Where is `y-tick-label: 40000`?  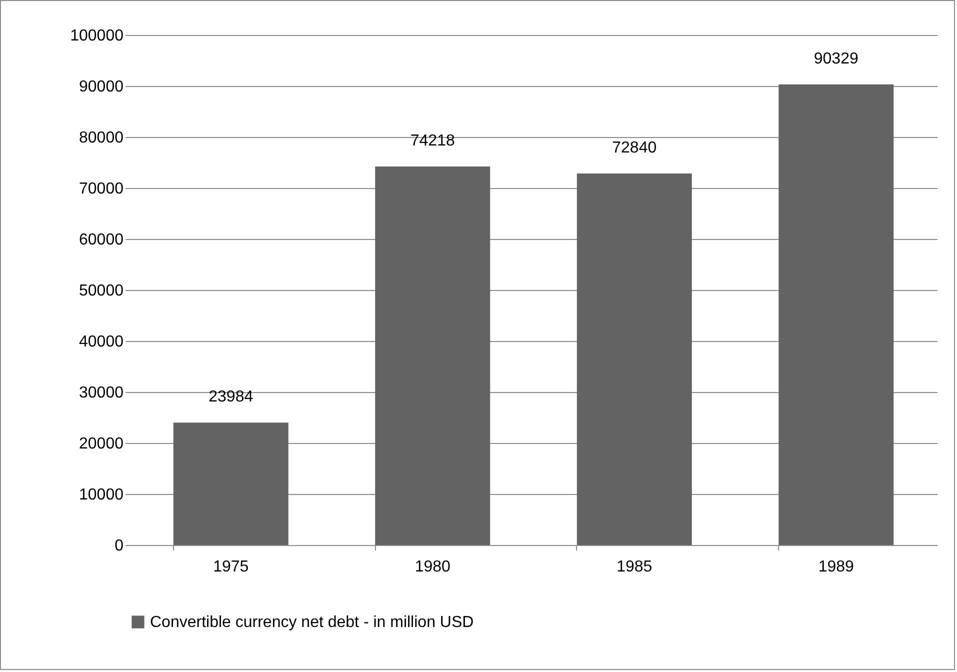 y-tick-label: 40000 is located at coordinates (101, 342).